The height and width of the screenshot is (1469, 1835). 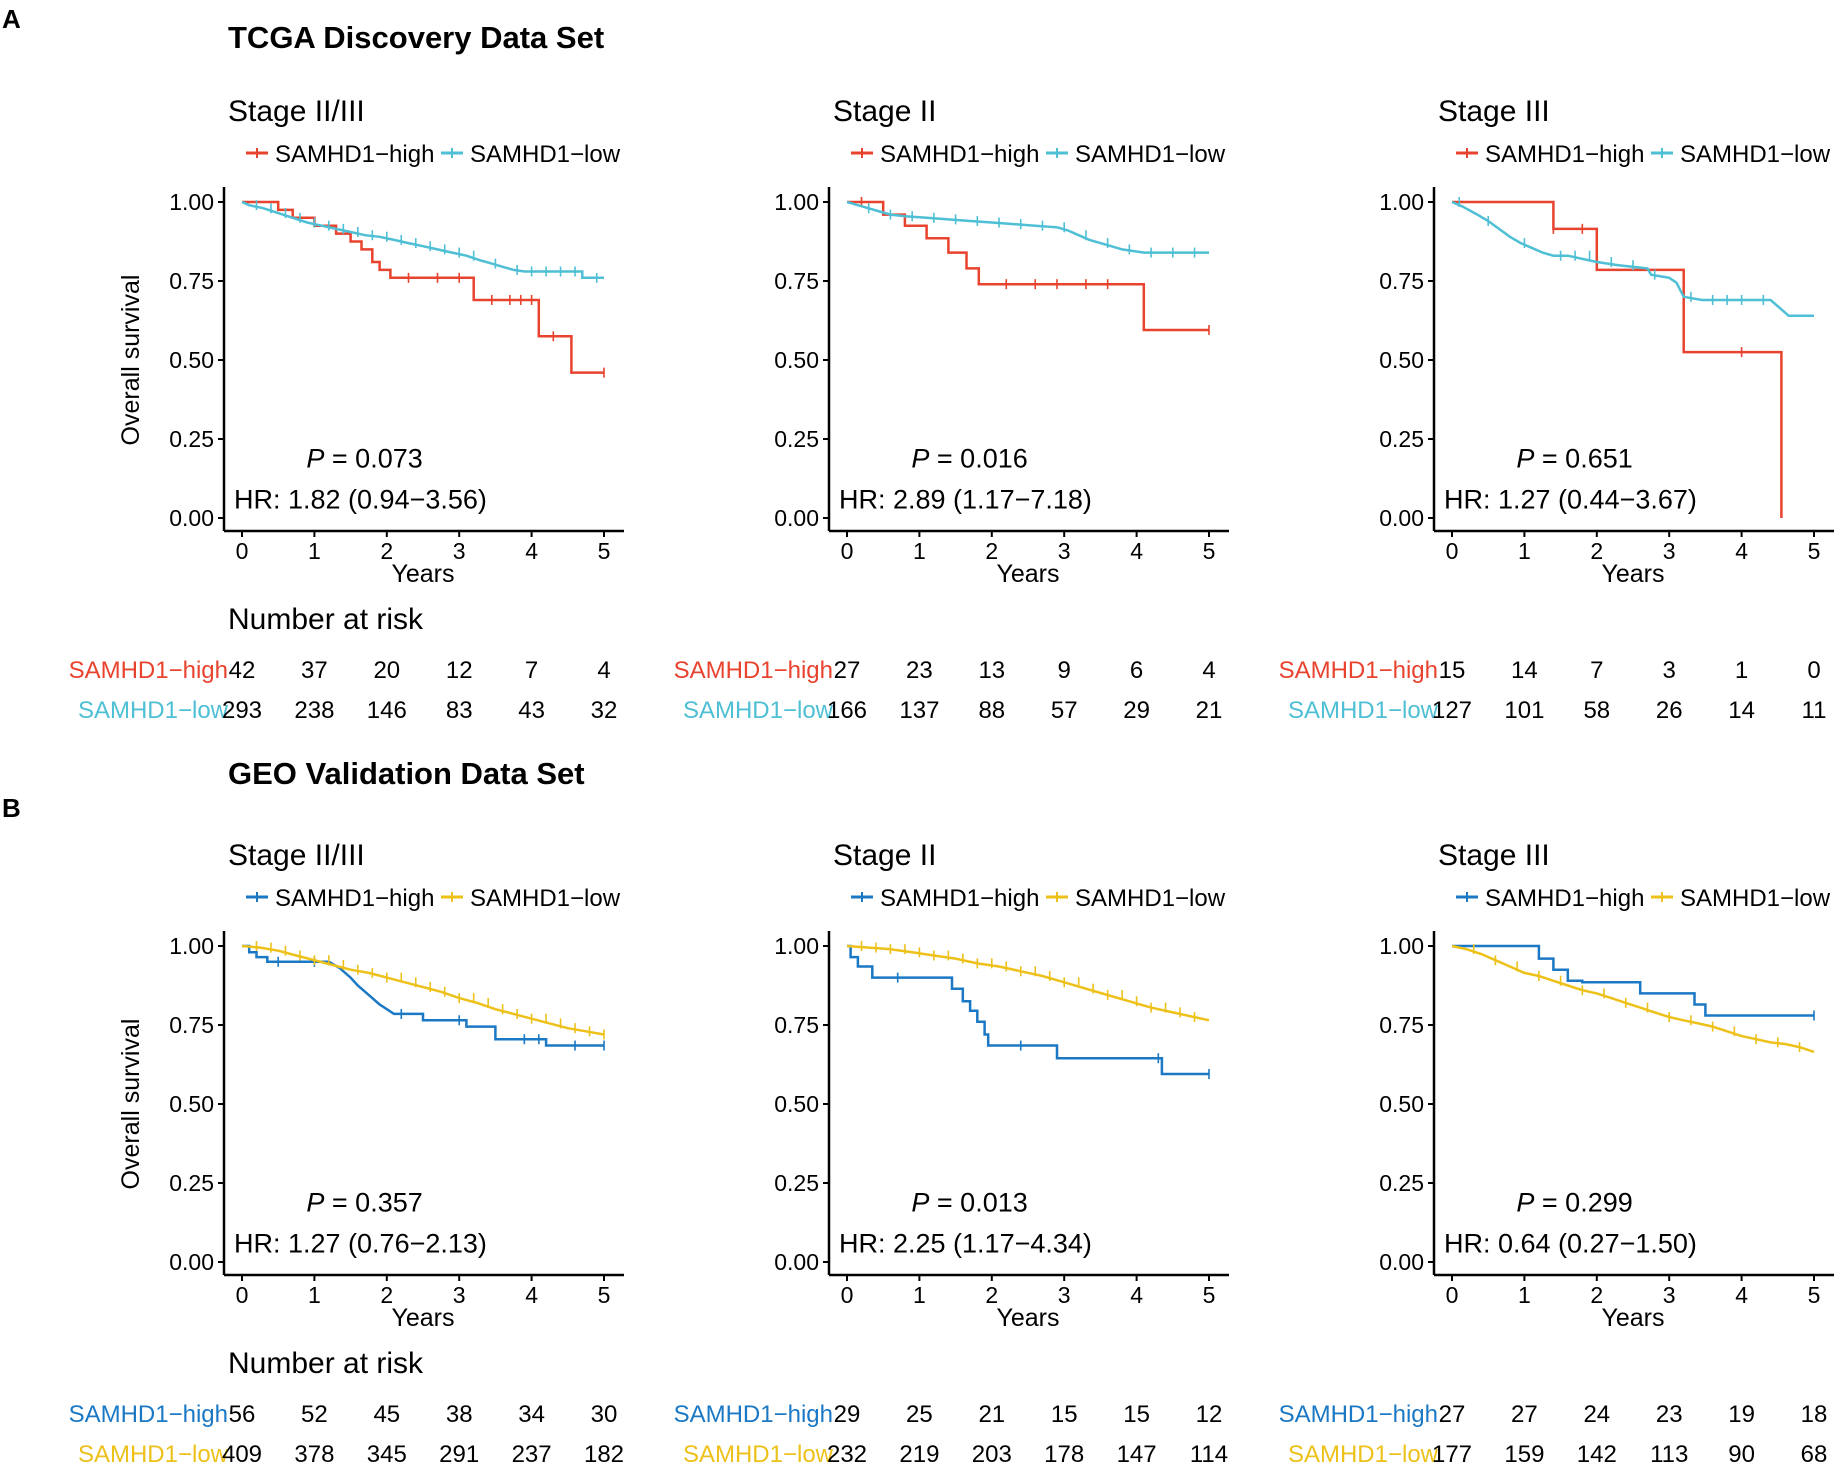 What do you see at coordinates (1452, 670) in the screenshot?
I see `risk-count-high: 15` at bounding box center [1452, 670].